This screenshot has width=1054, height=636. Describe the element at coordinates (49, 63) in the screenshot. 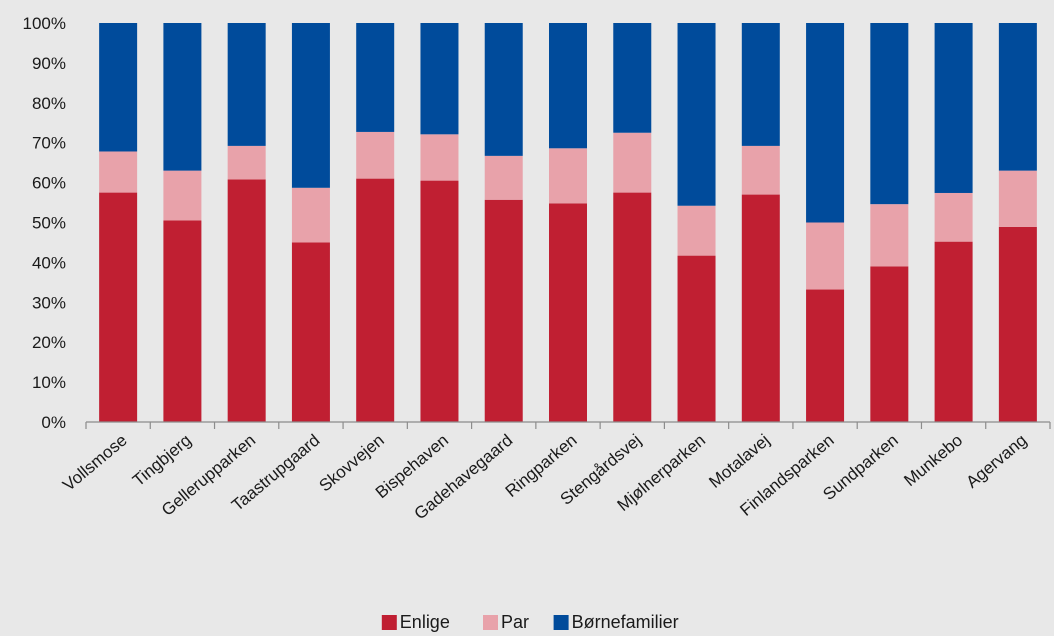

I see `y-tick-label: 90%` at that location.